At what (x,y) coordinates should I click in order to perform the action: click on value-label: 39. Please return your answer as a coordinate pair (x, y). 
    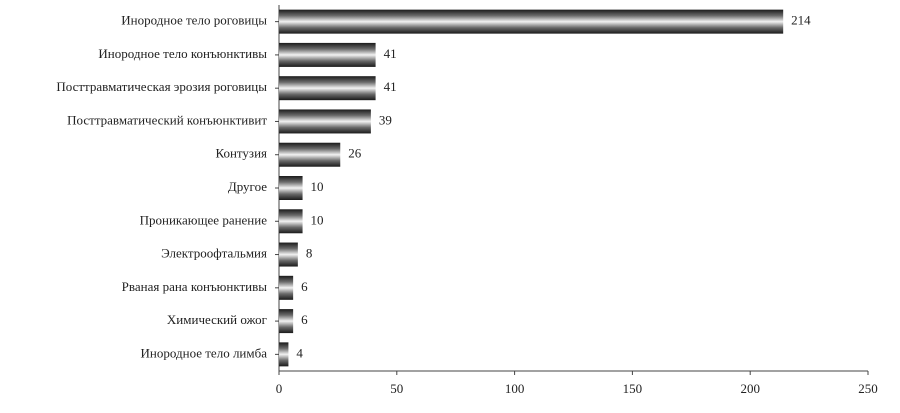
    Looking at the image, I should click on (385, 119).